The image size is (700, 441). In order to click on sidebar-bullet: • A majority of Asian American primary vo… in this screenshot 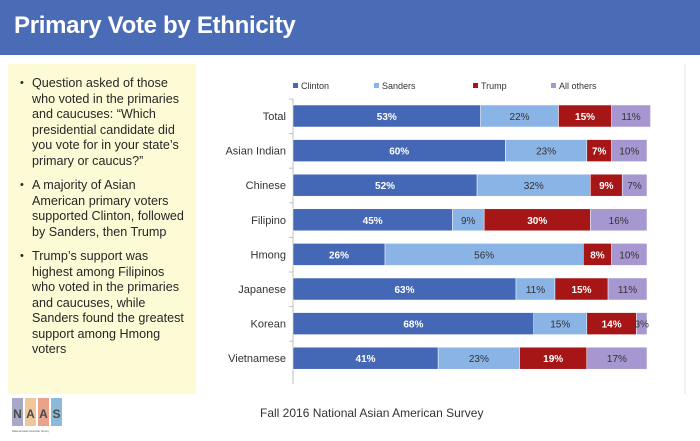, I will do `click(105, 209)`.